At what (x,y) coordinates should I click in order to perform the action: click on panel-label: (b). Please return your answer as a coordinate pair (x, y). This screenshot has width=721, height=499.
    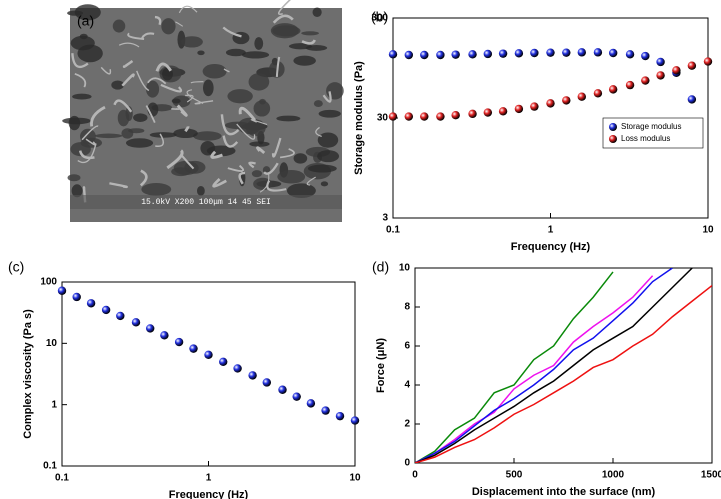
    Looking at the image, I should click on (379, 17).